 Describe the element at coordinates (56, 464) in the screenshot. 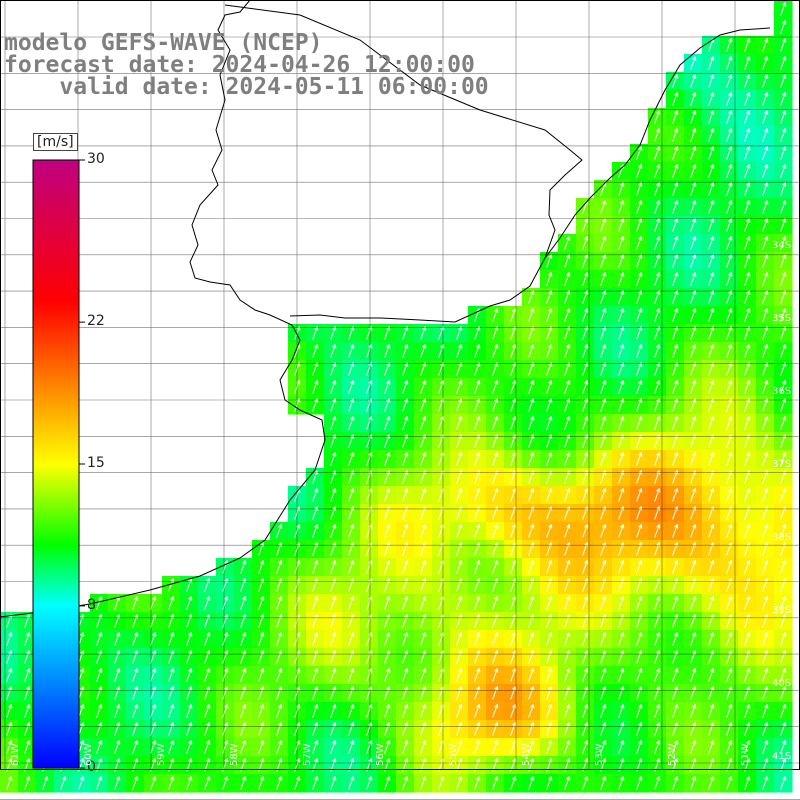

I see `colorbar` at that location.